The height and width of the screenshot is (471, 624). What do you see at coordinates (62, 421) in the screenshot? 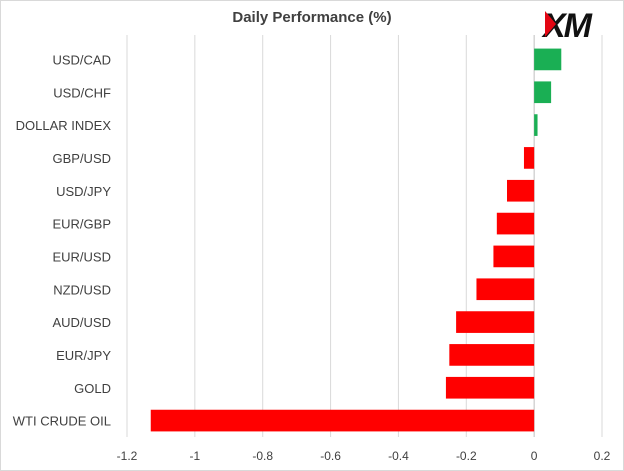
I see `category-label: WTI CRUDE OIL` at bounding box center [62, 421].